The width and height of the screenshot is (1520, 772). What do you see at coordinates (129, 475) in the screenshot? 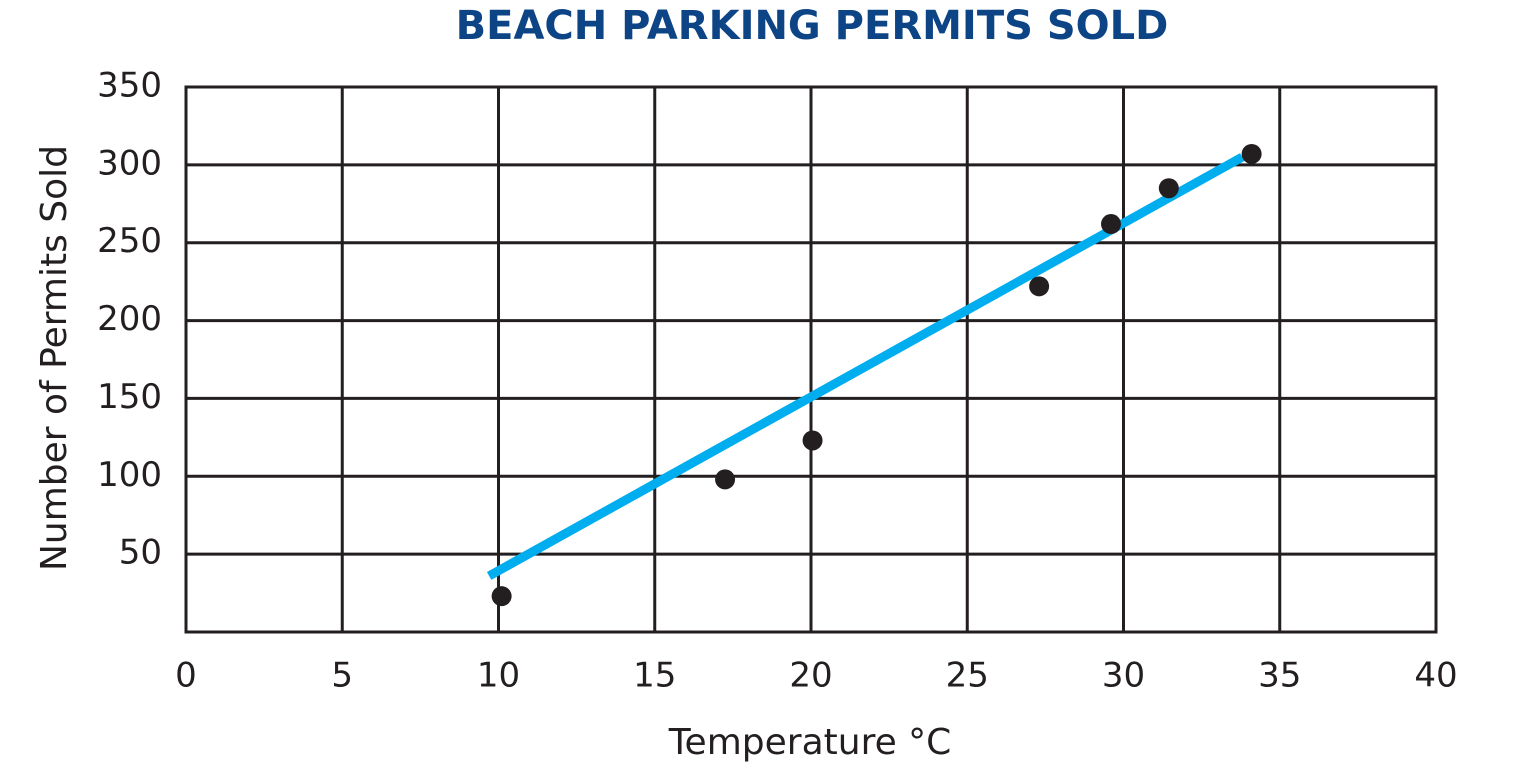
I see `y-tick-label: 100` at bounding box center [129, 475].